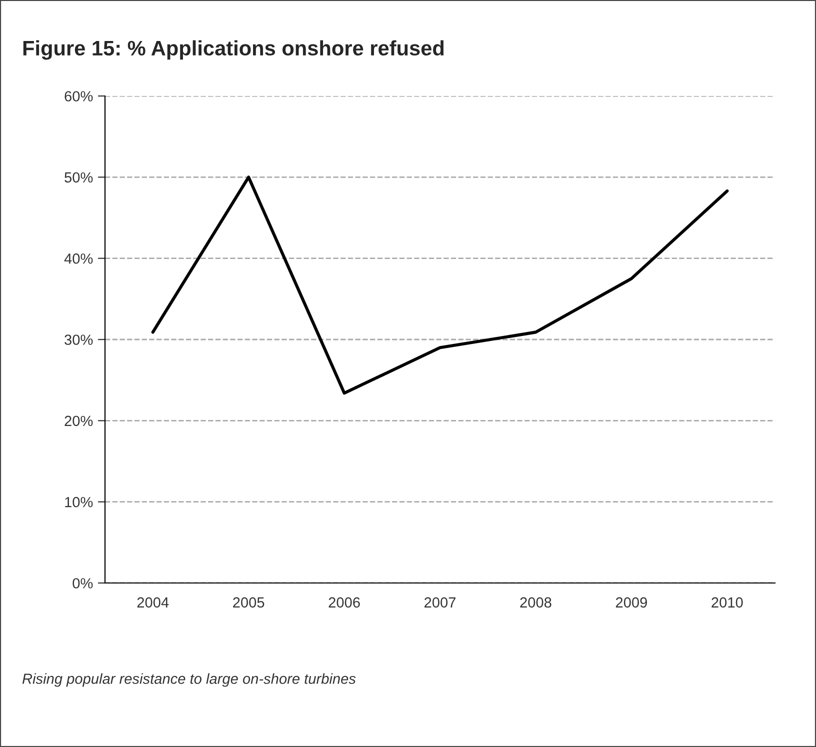 This screenshot has width=816, height=747. Describe the element at coordinates (248, 602) in the screenshot. I see `x-tick-label: 2005` at that location.